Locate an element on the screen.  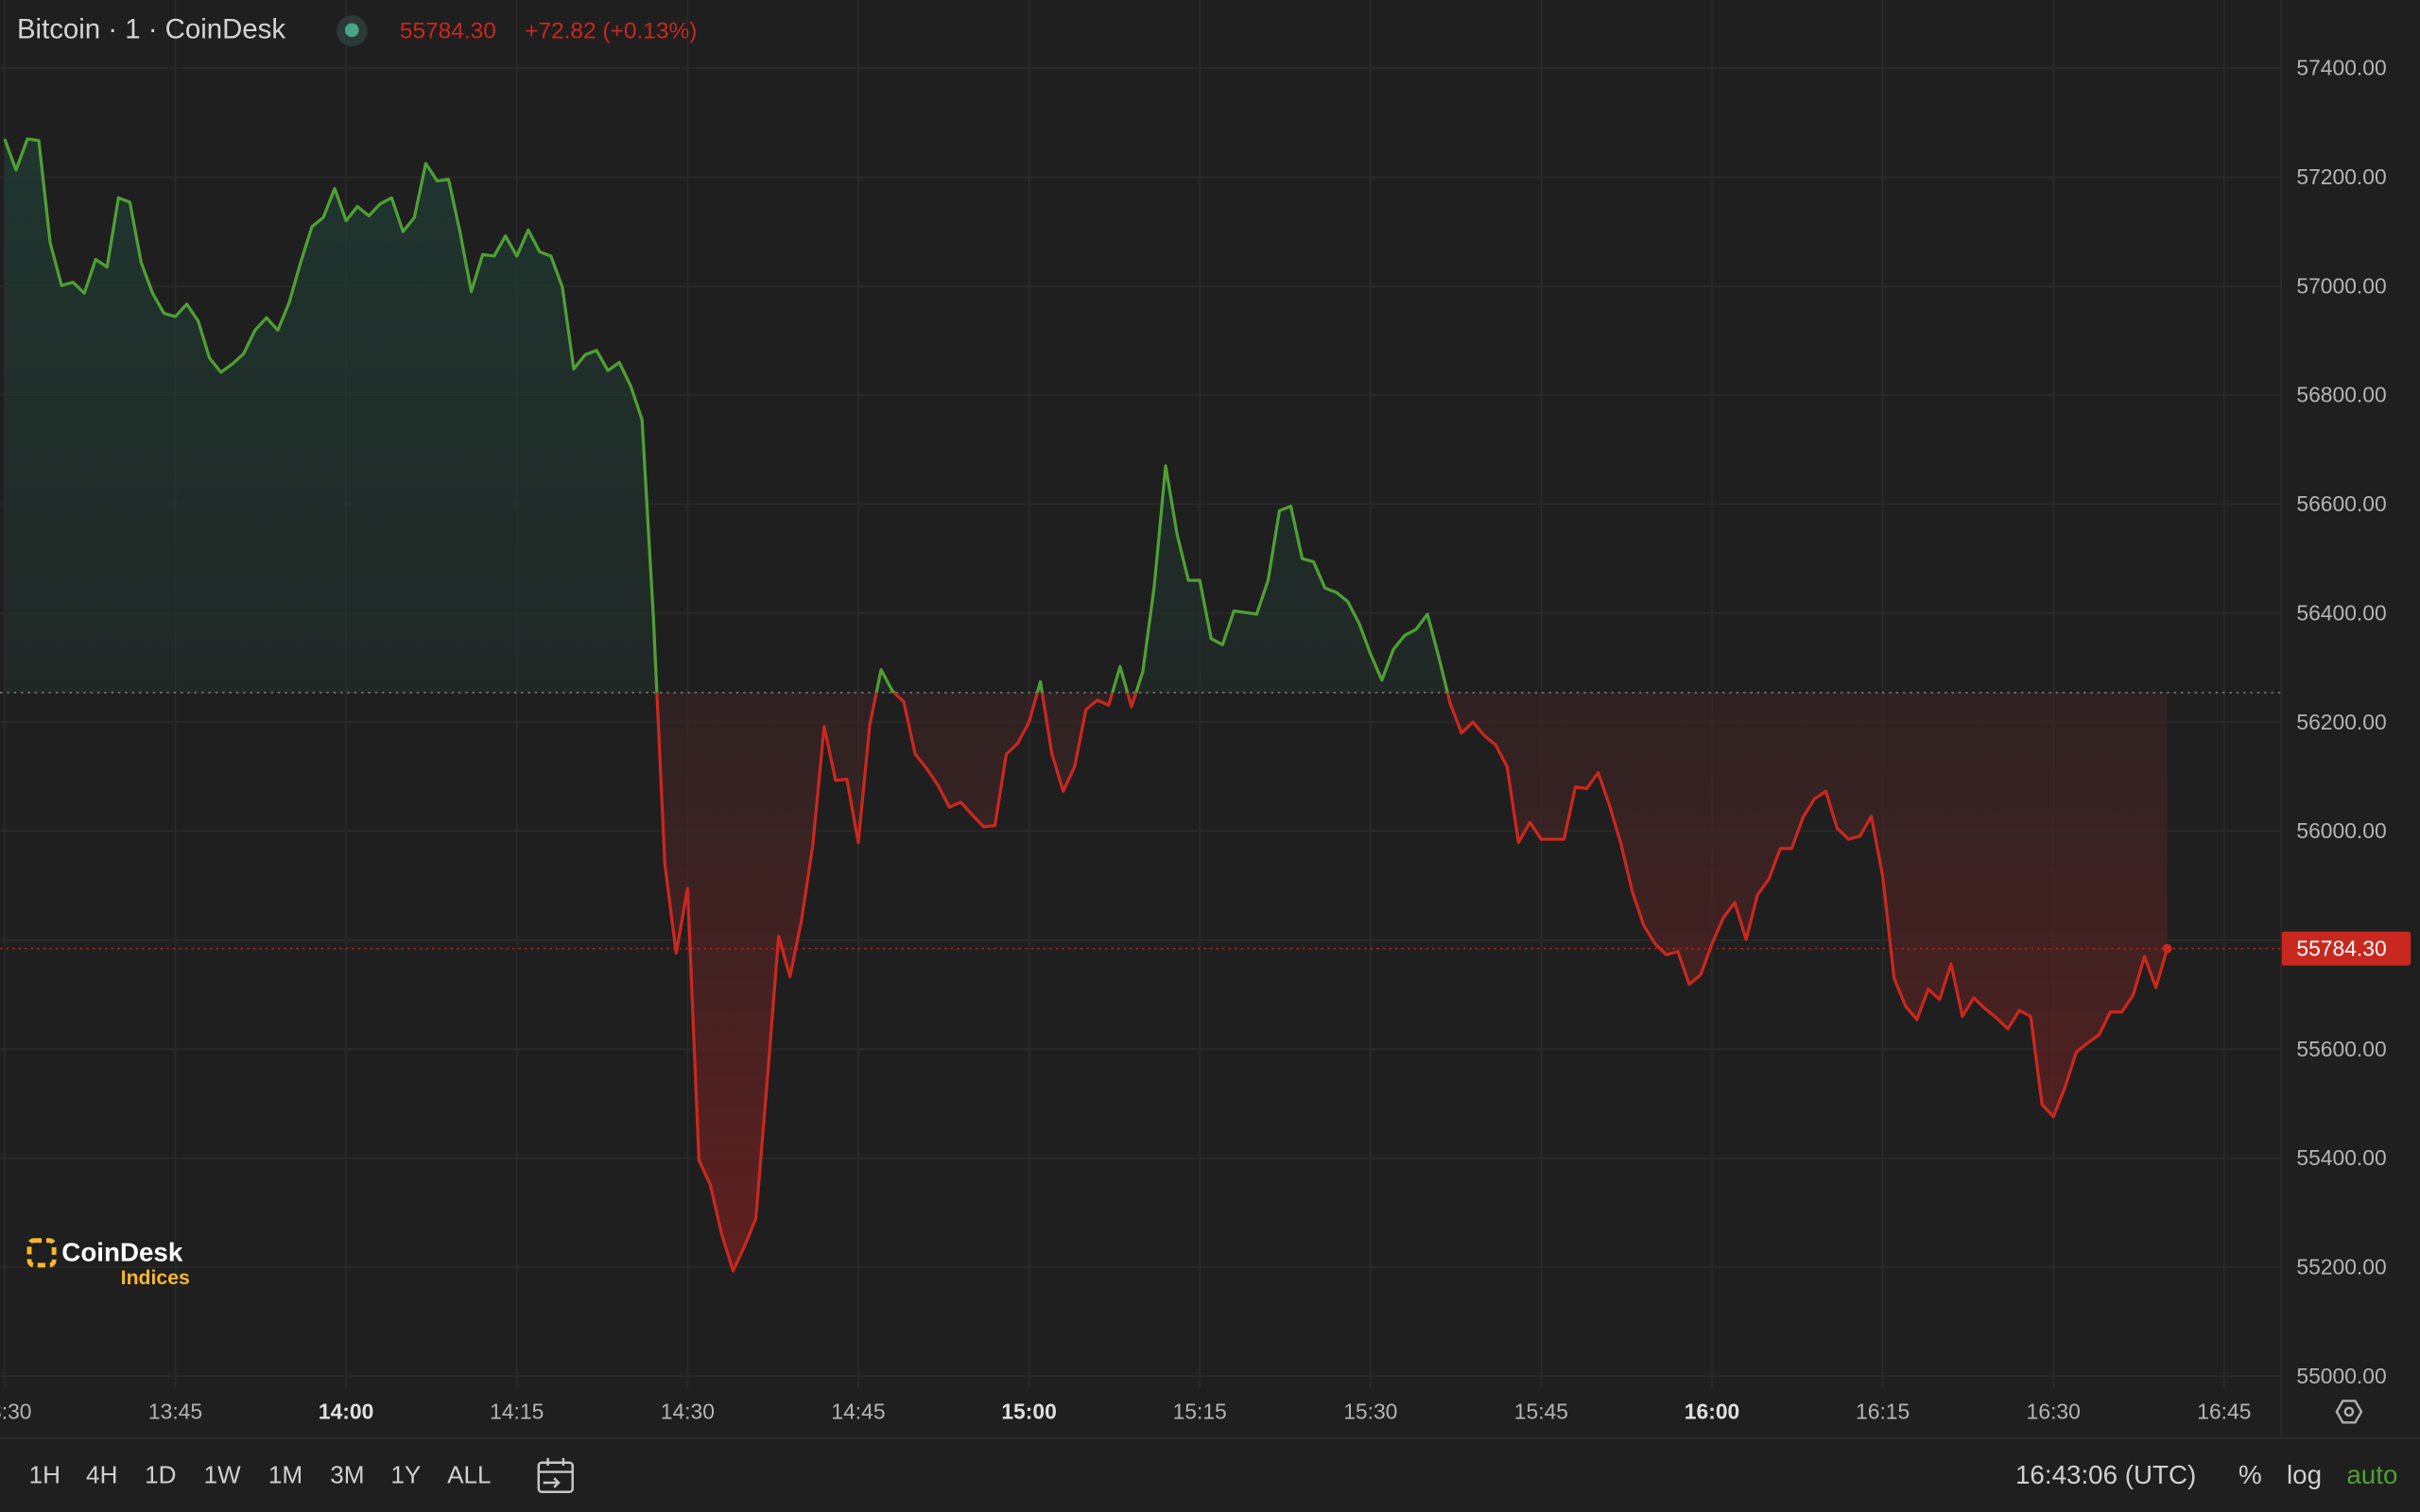
calendar-arrow is located at coordinates (552, 1482).